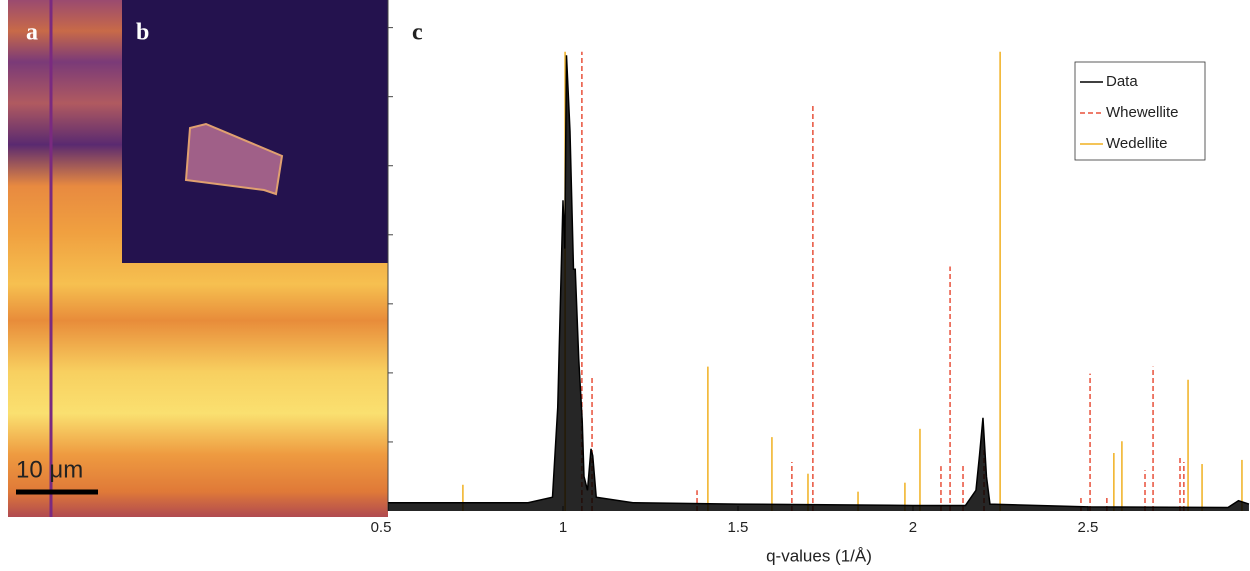 The height and width of the screenshot is (571, 1250). Describe the element at coordinates (1136, 143) in the screenshot. I see `legend-label: Wedellite` at that location.